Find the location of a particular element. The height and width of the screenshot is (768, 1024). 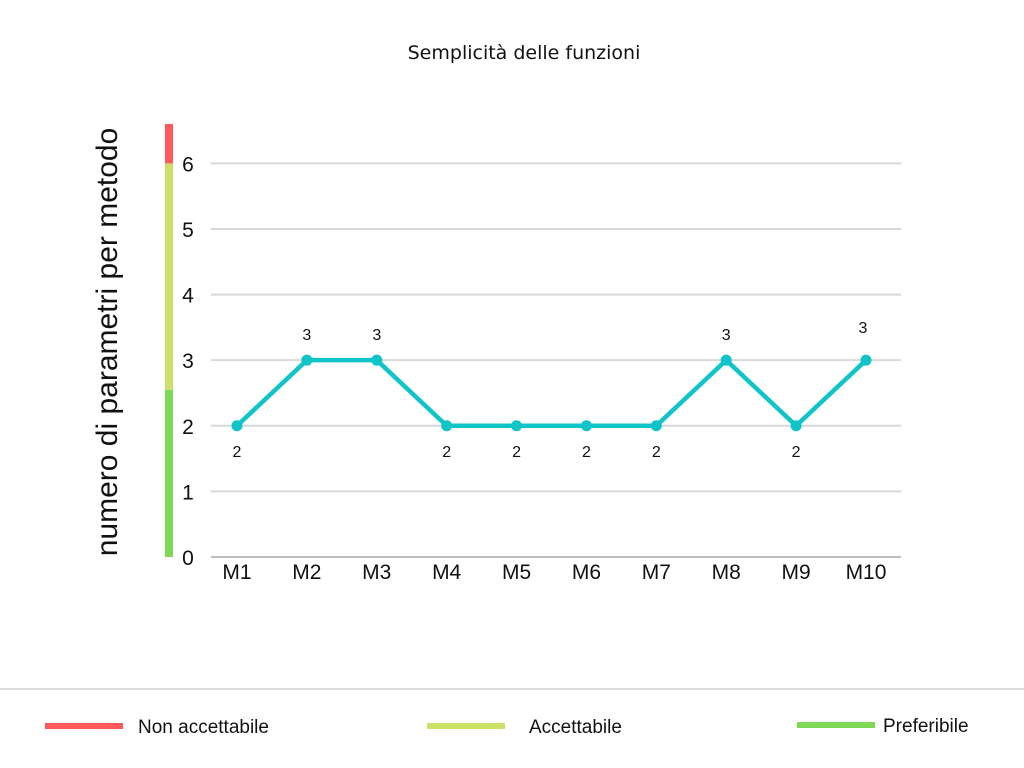

x-tick-label: M6 is located at coordinates (586, 572).